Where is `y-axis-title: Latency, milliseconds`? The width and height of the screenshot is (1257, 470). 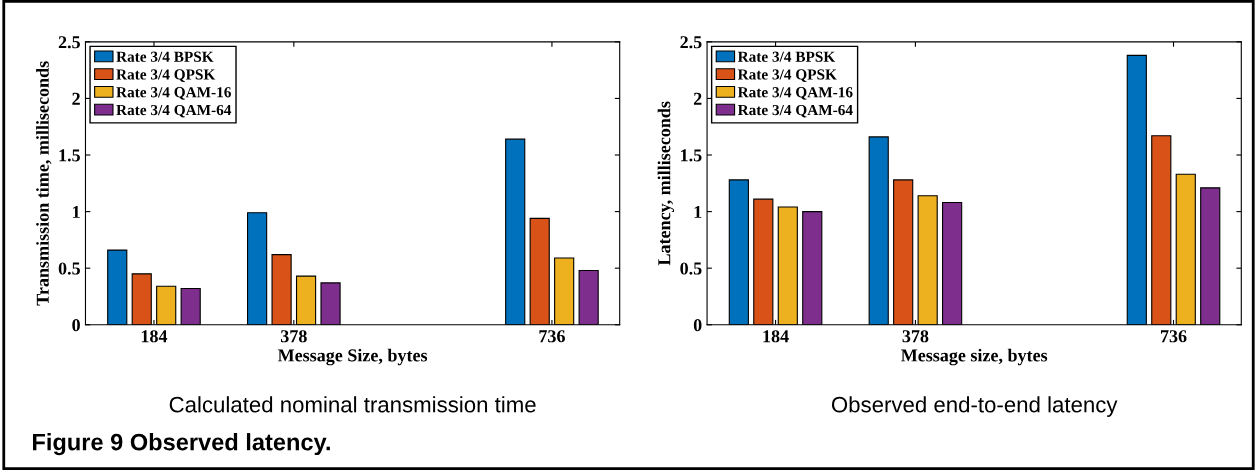
y-axis-title: Latency, milliseconds is located at coordinates (666, 183).